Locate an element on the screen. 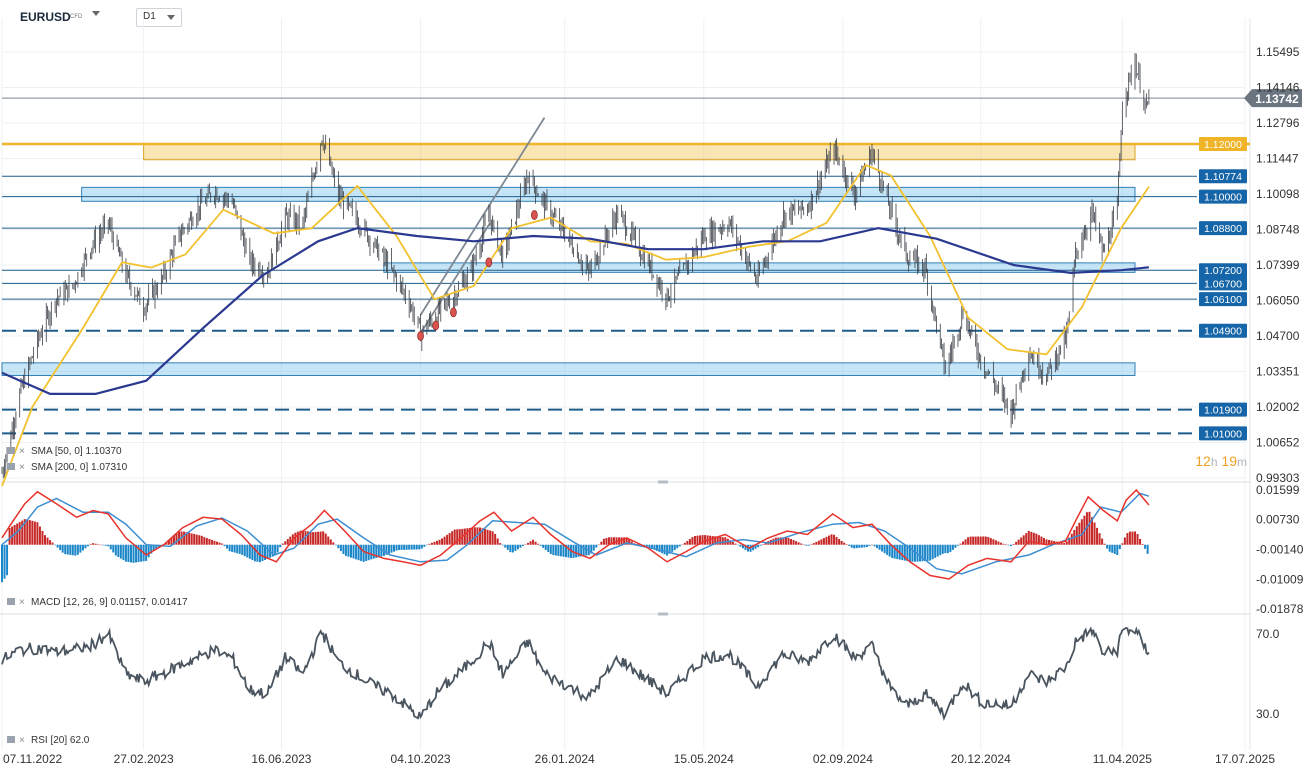 The width and height of the screenshot is (1315, 779). y-tick-label: 1.15495 is located at coordinates (1278, 52).